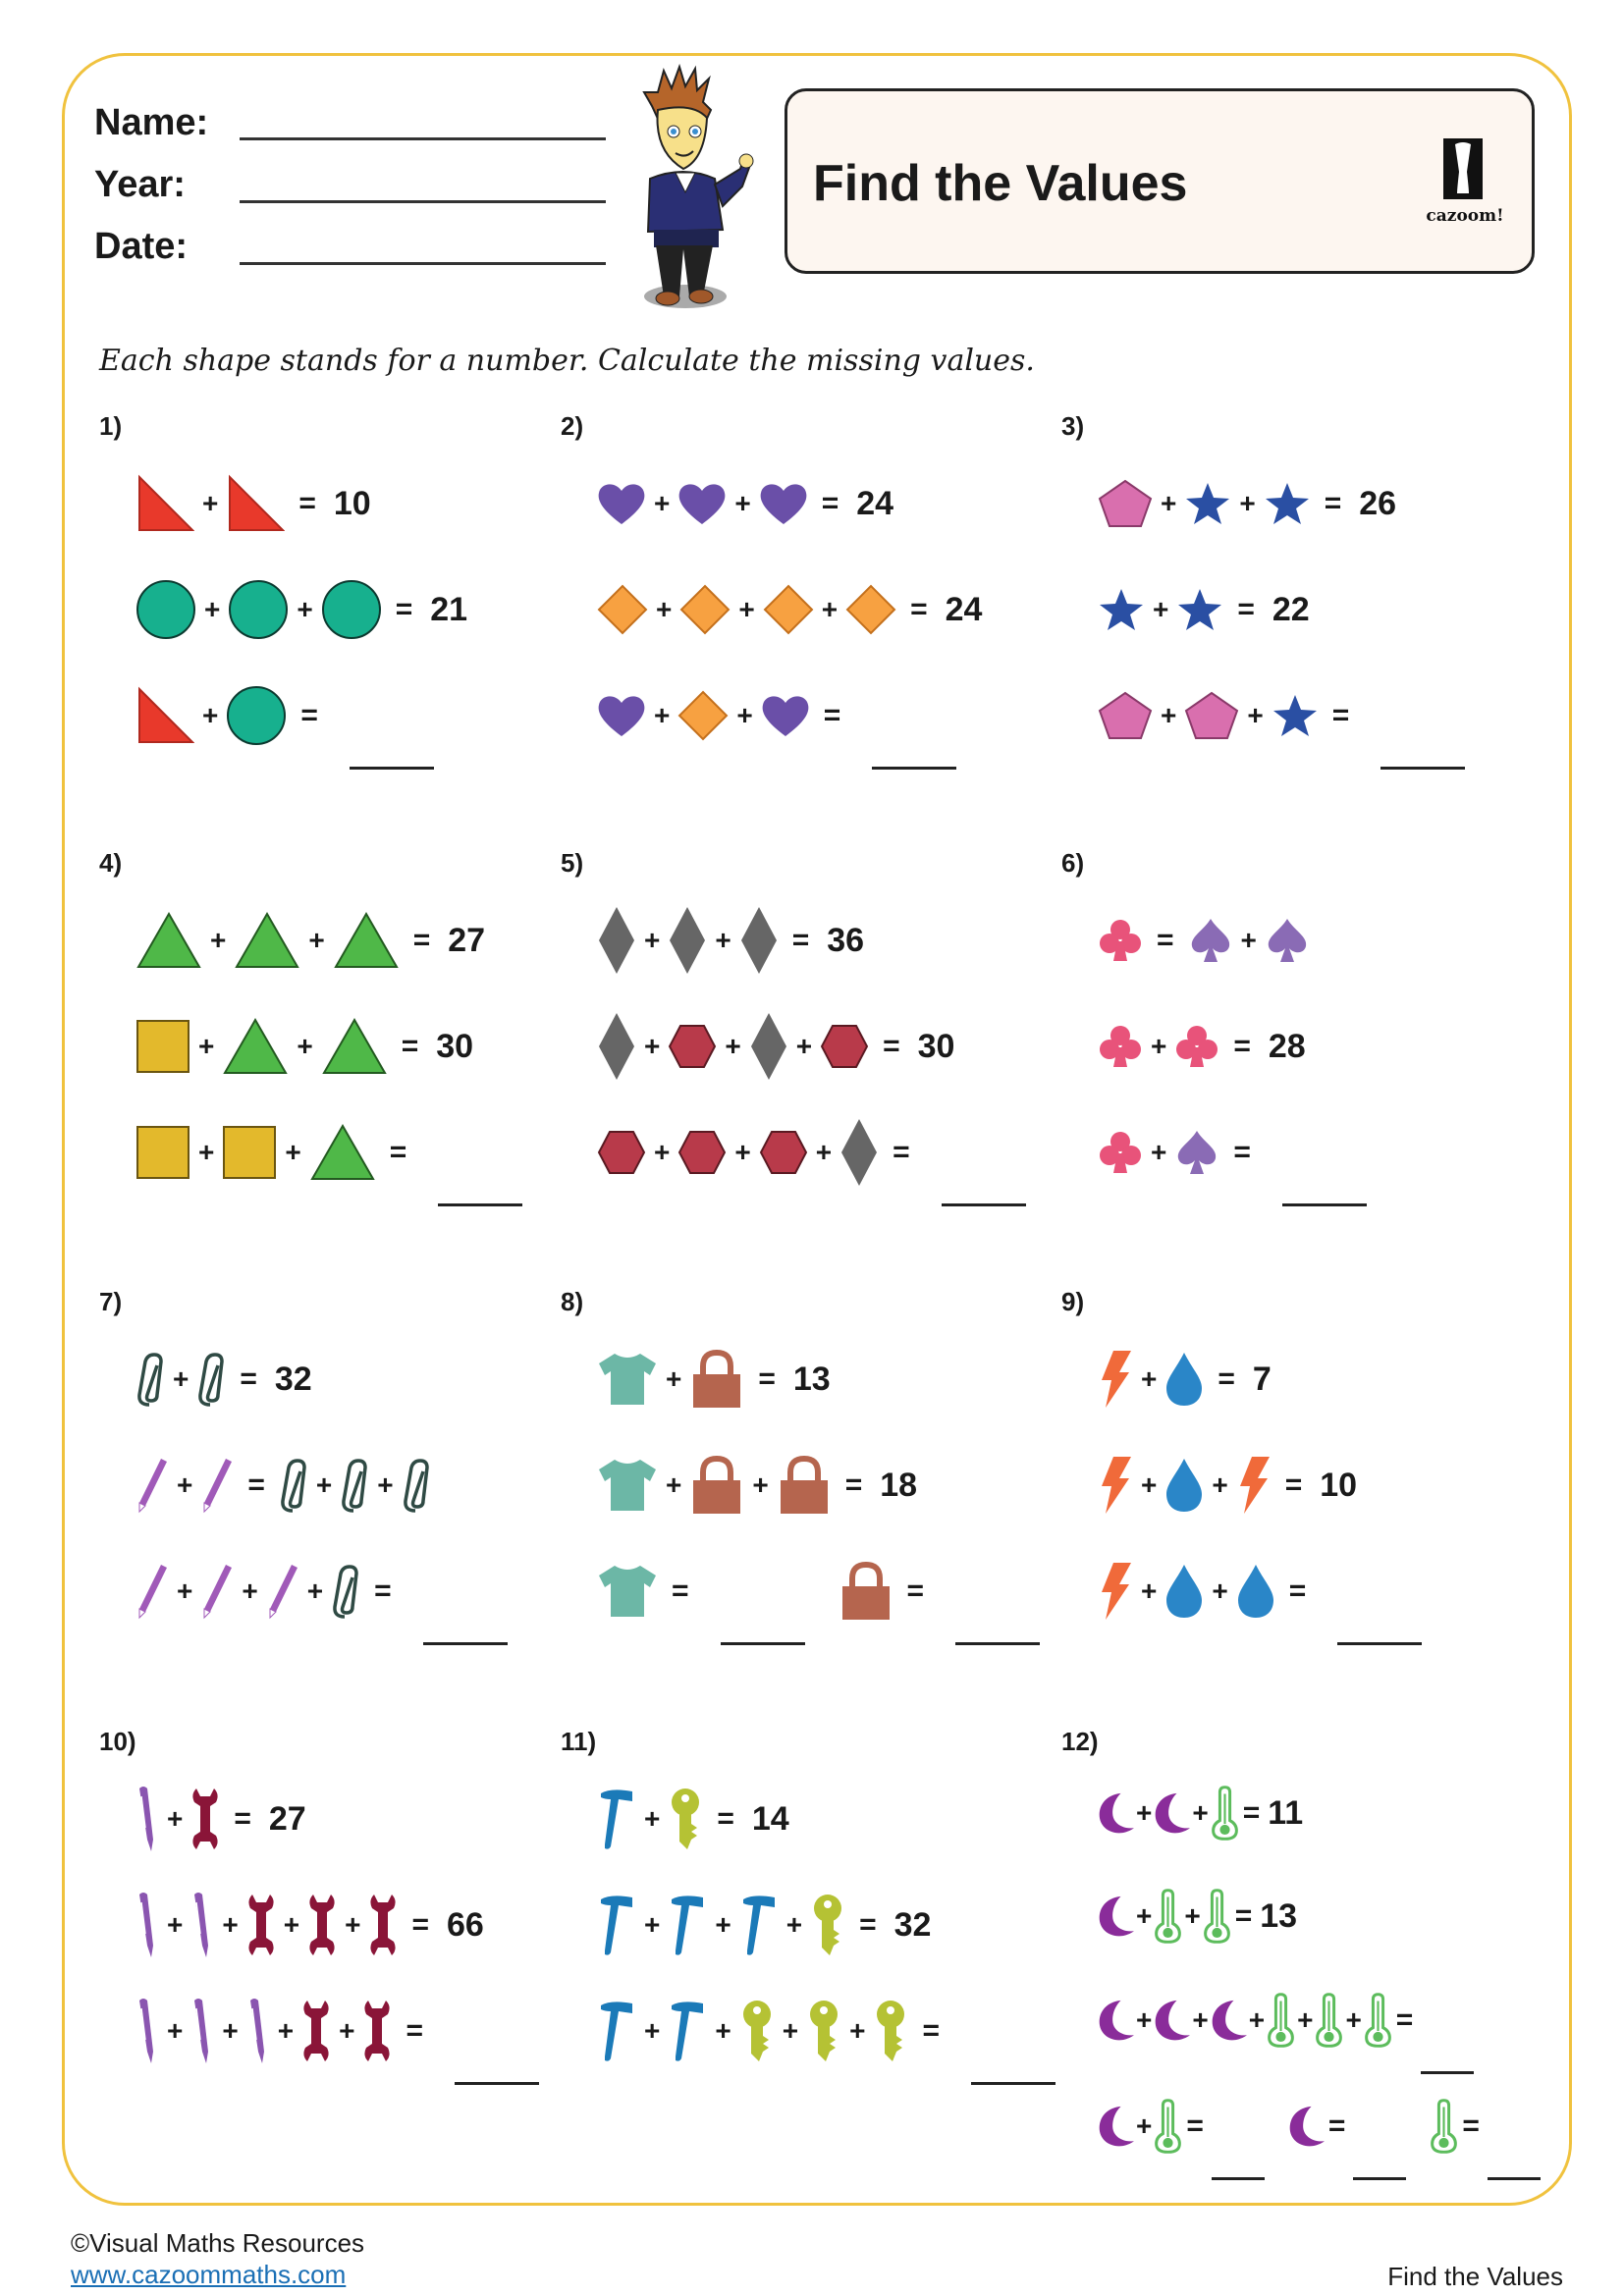 Image resolution: width=1624 pixels, height=2296 pixels. Describe the element at coordinates (1185, 1379) in the screenshot. I see `equation-line: + = 7` at that location.